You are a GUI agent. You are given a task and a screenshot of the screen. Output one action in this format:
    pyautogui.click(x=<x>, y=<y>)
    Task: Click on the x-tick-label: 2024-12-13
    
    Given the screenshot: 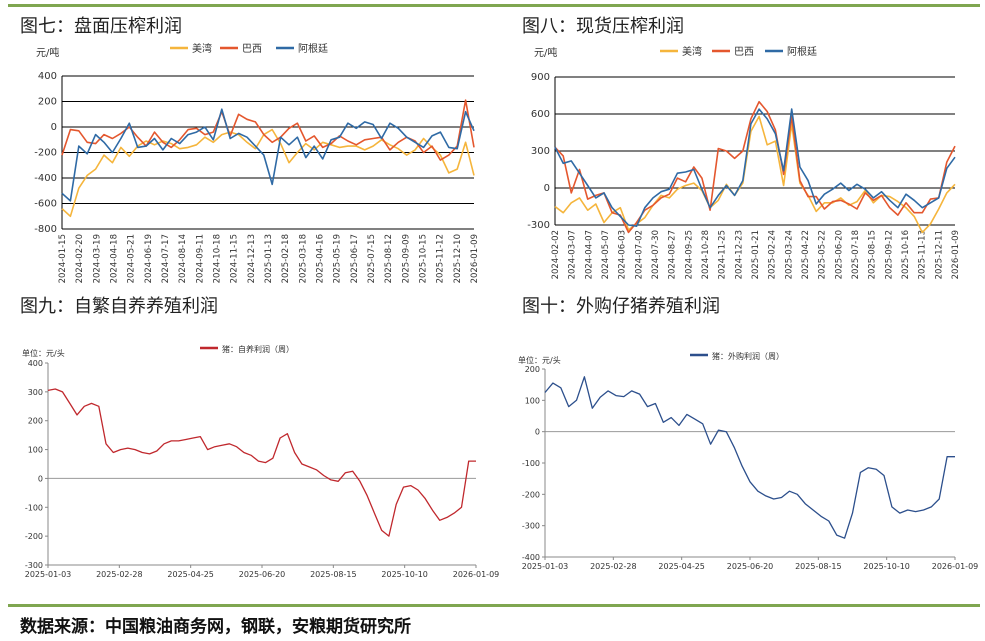 What is the action you would take?
    pyautogui.click(x=252, y=258)
    